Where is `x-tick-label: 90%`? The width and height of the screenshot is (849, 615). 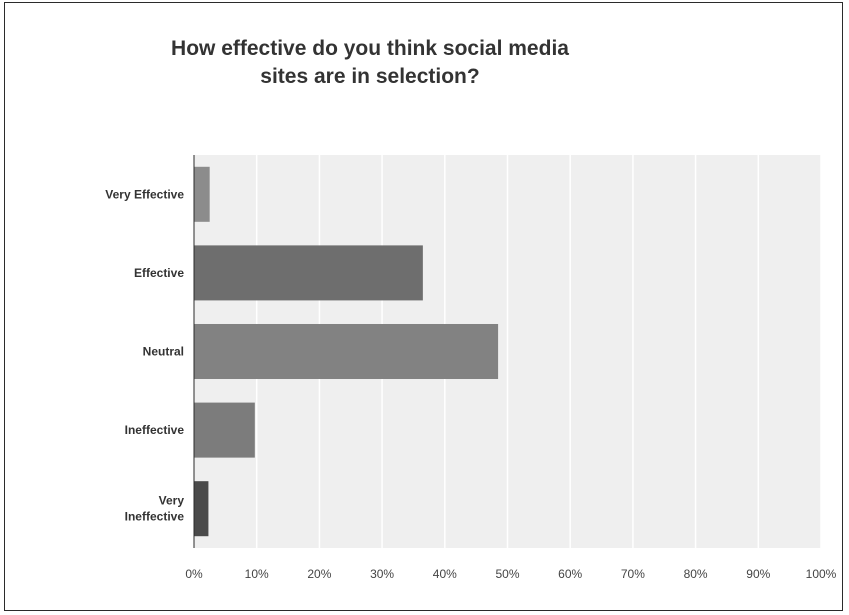
x-tick-label: 90% is located at coordinates (758, 574).